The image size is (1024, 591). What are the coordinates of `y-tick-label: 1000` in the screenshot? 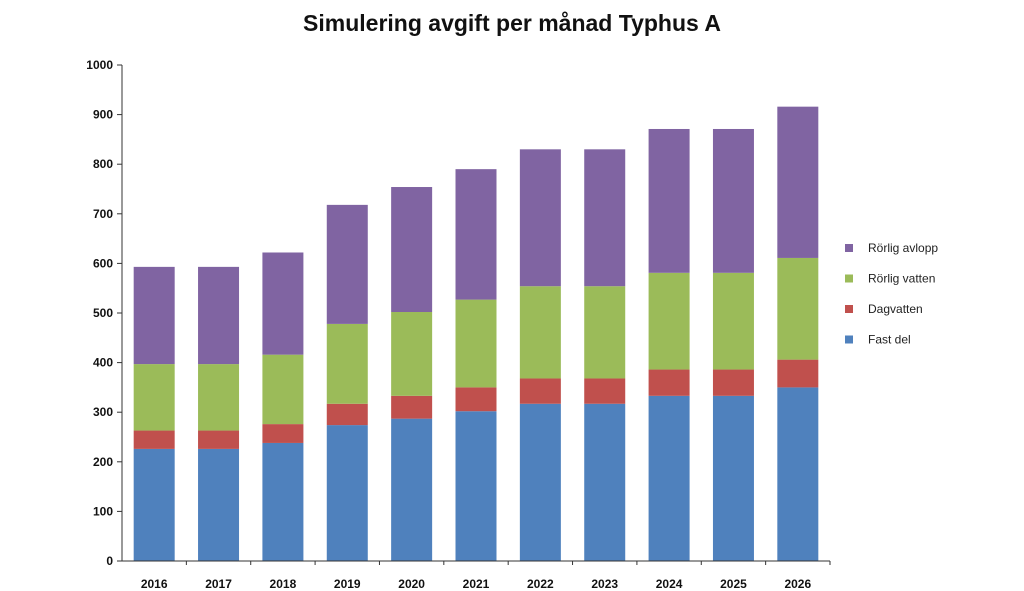 It's located at (99, 65).